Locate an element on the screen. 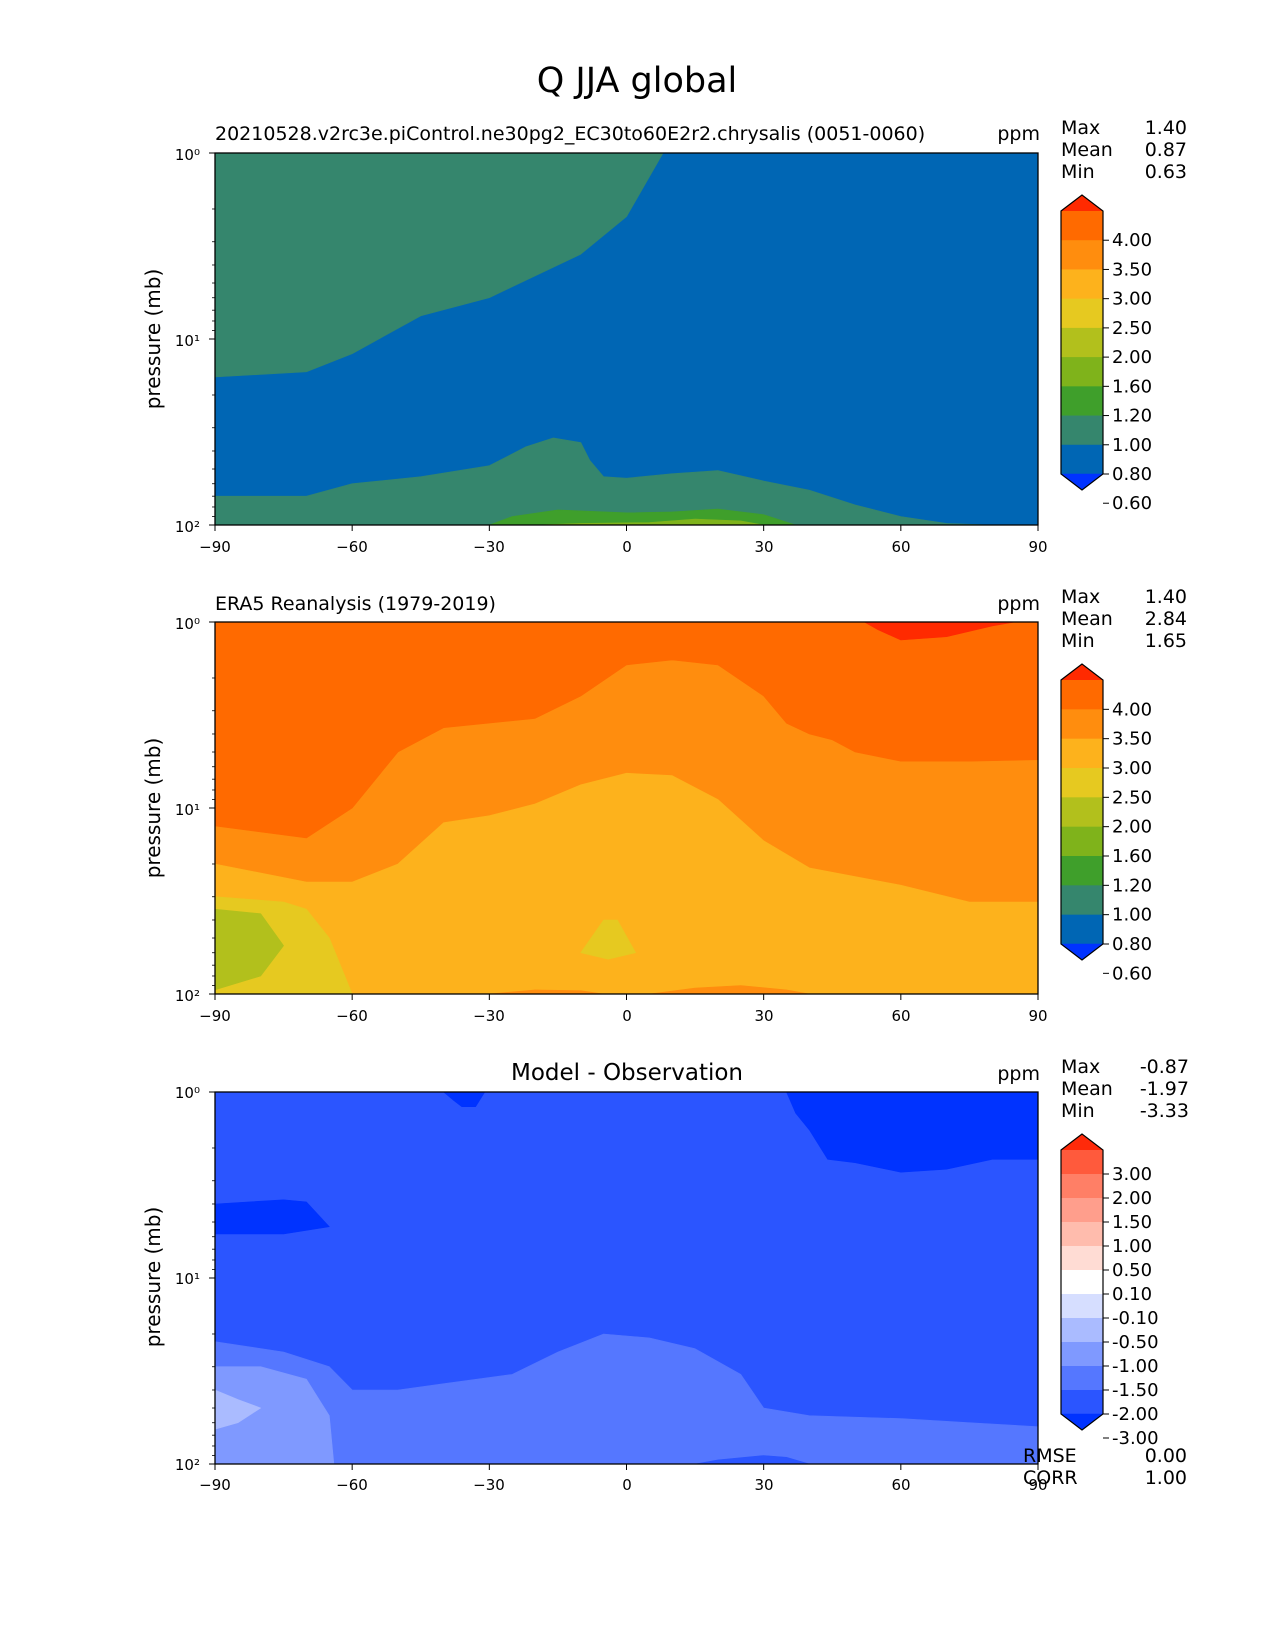  y-tick-label: 10¹ is located at coordinates (187, 810).